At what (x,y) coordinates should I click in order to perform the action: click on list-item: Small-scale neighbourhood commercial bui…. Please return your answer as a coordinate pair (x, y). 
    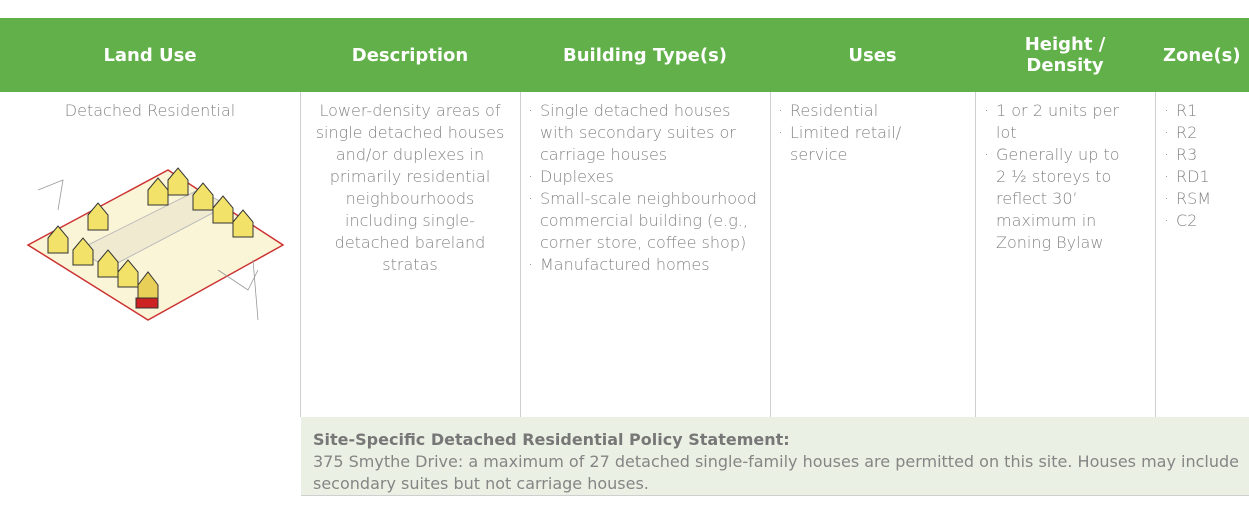
    Looking at the image, I should click on (643, 221).